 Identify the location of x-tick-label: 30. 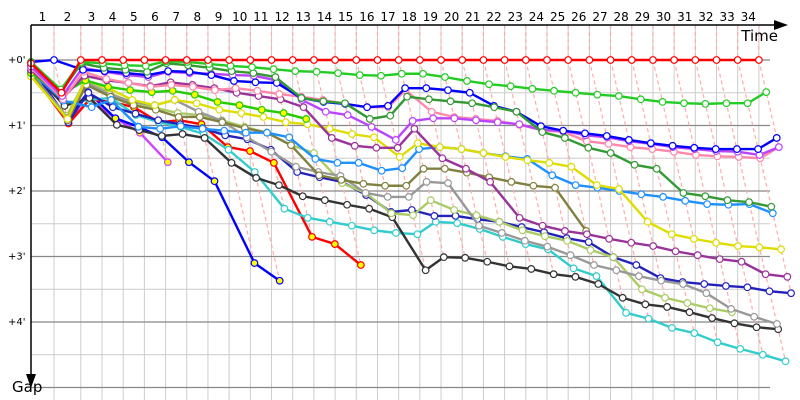
(663, 17).